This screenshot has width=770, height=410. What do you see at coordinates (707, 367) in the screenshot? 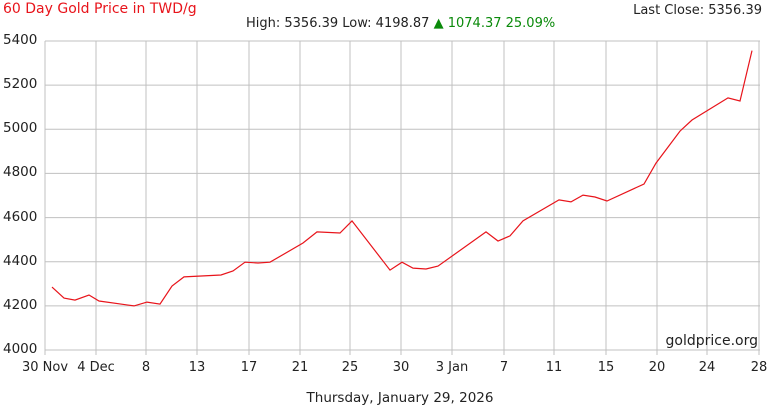
I see `x-tick-label: 24` at bounding box center [707, 367].